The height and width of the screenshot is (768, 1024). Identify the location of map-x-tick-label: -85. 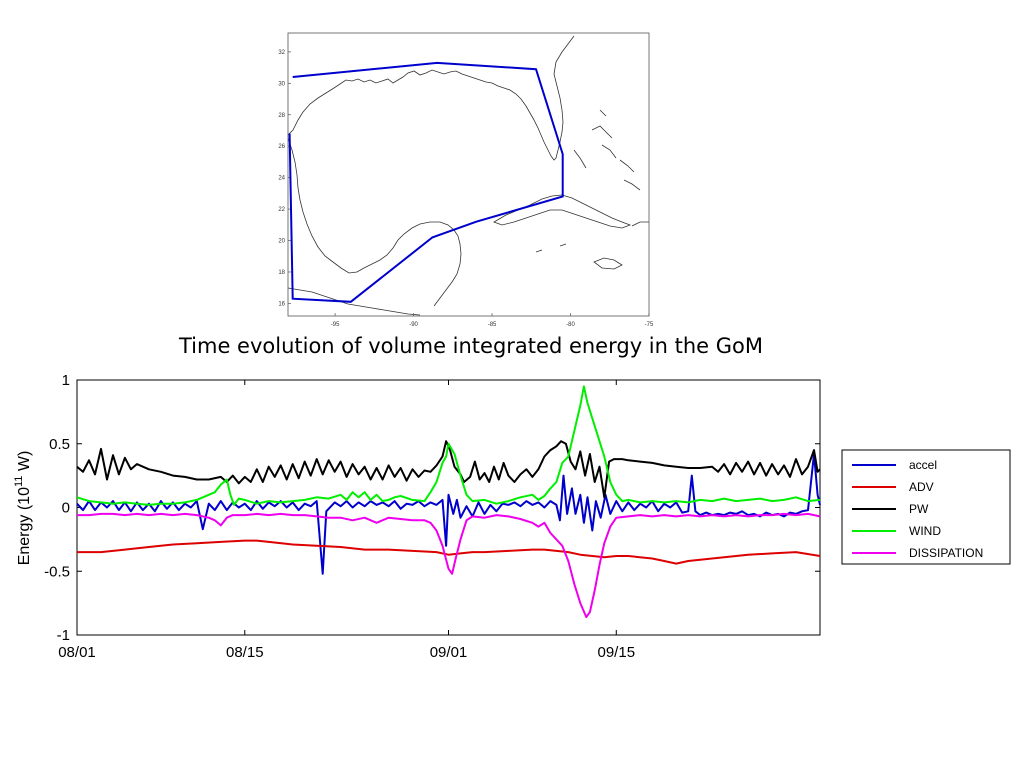
(492, 325).